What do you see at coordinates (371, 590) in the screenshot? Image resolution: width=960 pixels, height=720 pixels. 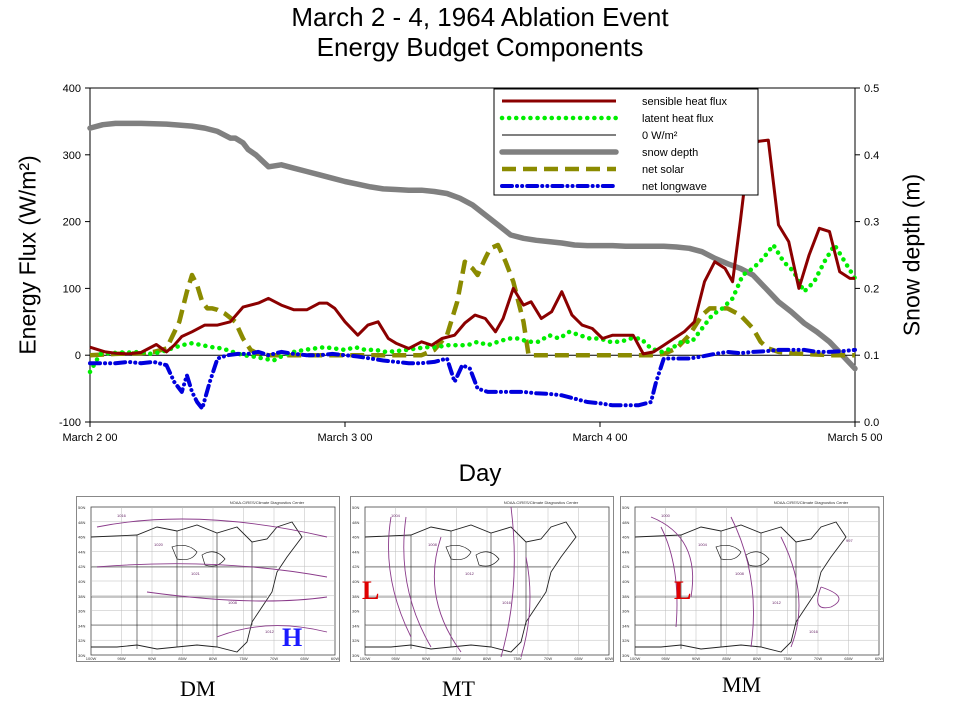 I see `pressure-center-low-mt: L` at bounding box center [371, 590].